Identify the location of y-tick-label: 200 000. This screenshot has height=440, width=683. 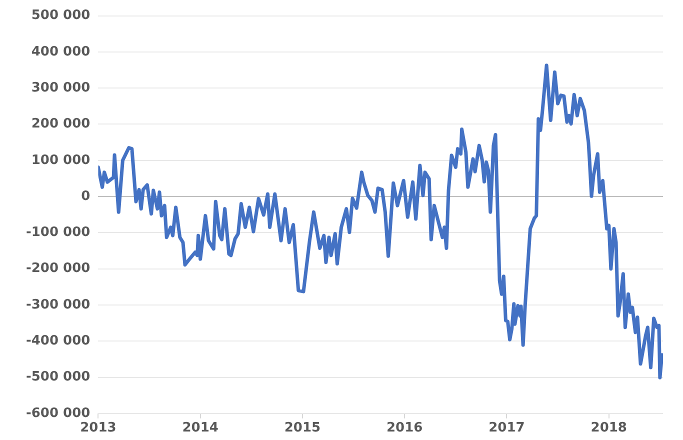
(60, 124).